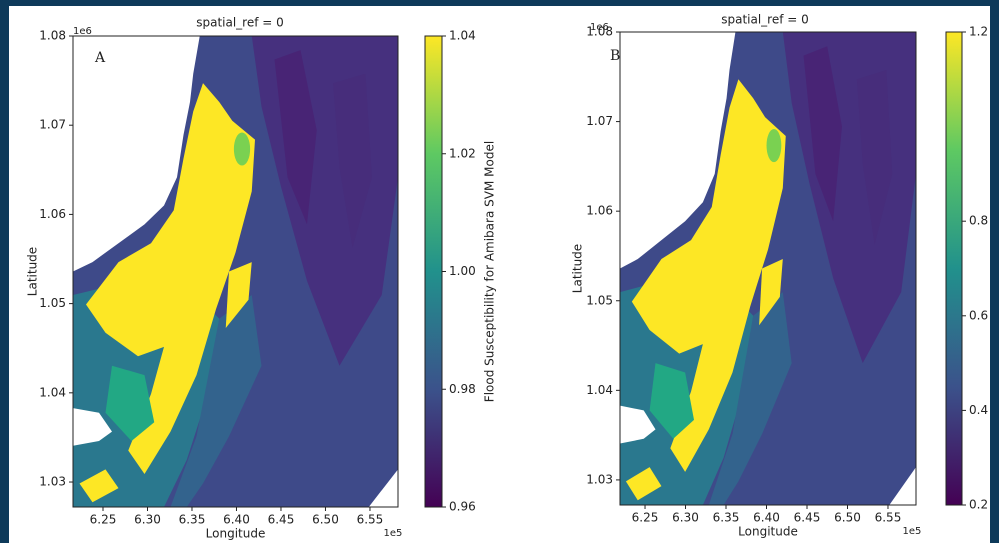  I want to click on colorbar-tick-label: 1.2, so click(978, 32).